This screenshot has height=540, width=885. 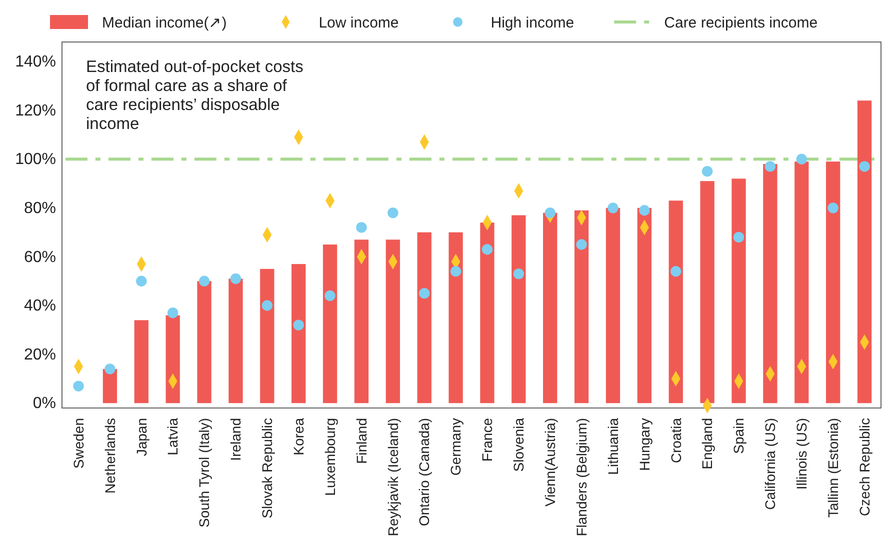 I want to click on x-tick-label: Vienn(Austria), so click(x=550, y=462).